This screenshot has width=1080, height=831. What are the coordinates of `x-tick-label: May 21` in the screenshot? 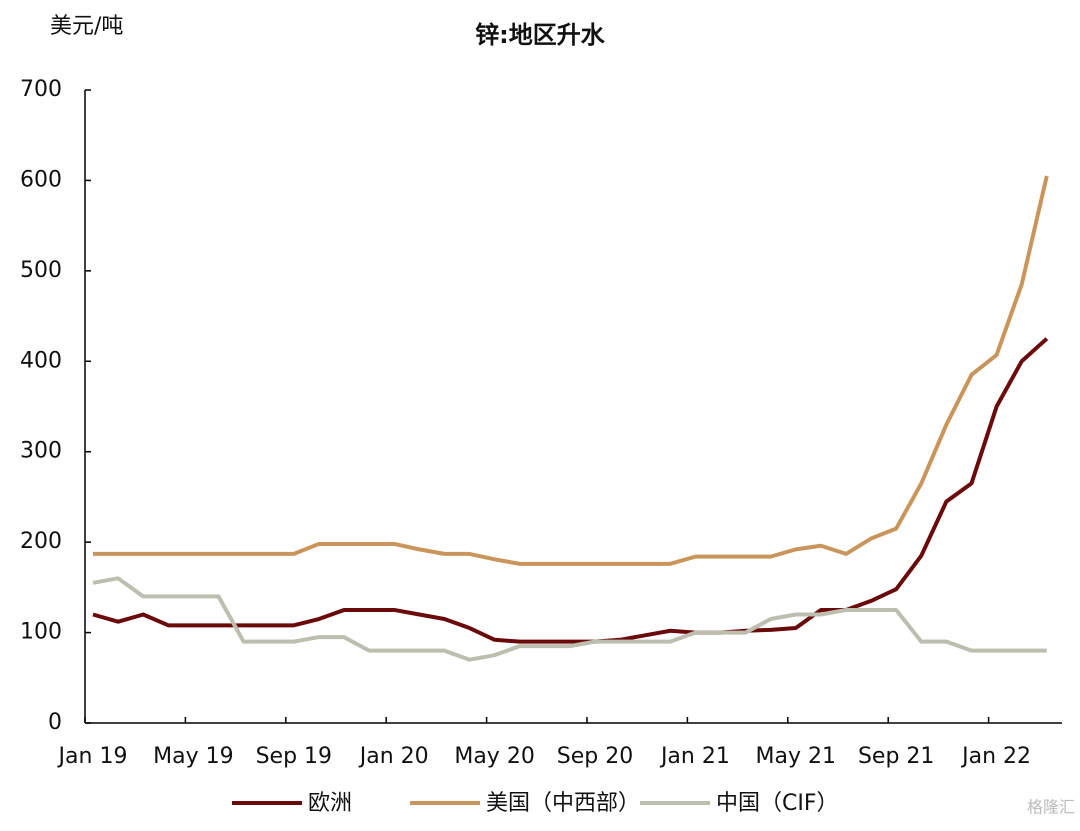 It's located at (796, 756).